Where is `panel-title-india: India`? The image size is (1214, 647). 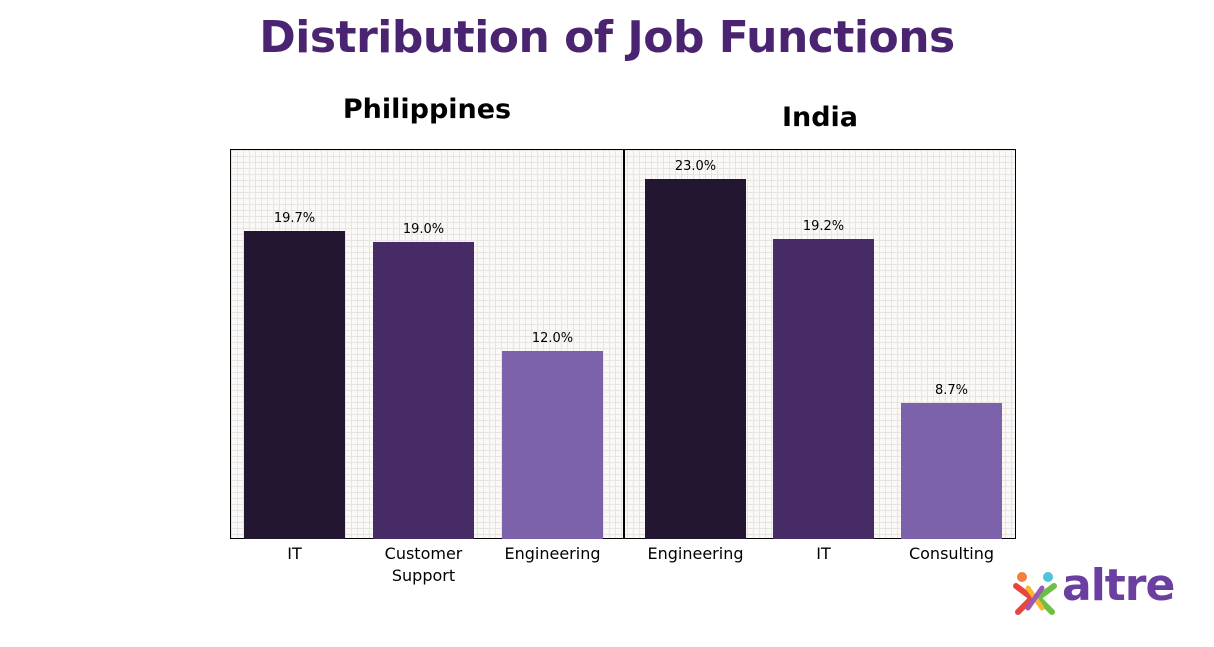
panel-title-india: India is located at coordinates (820, 117).